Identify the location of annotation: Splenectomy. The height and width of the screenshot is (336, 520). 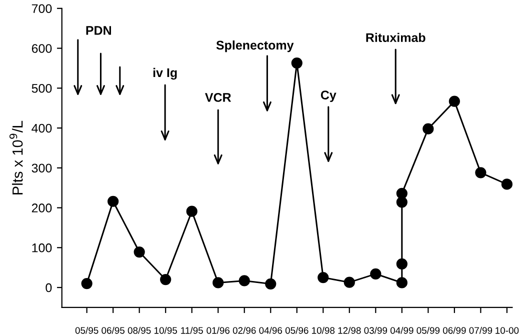
(255, 46).